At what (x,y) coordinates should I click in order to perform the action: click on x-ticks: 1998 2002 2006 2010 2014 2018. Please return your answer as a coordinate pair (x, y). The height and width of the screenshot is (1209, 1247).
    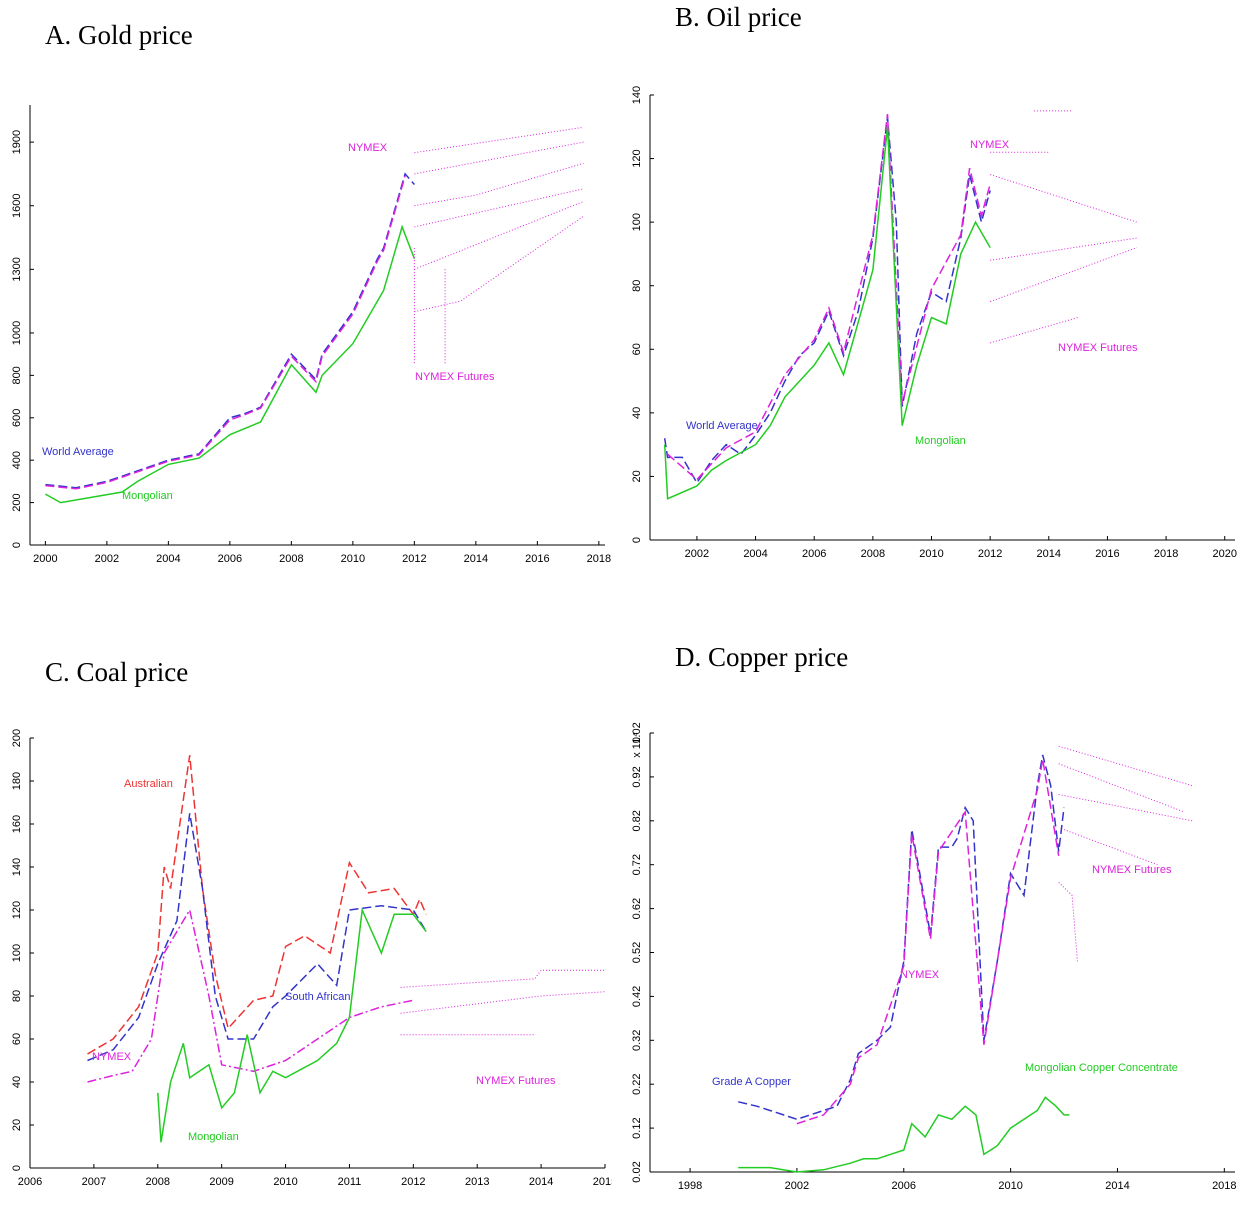
    Looking at the image, I should click on (957, 1180).